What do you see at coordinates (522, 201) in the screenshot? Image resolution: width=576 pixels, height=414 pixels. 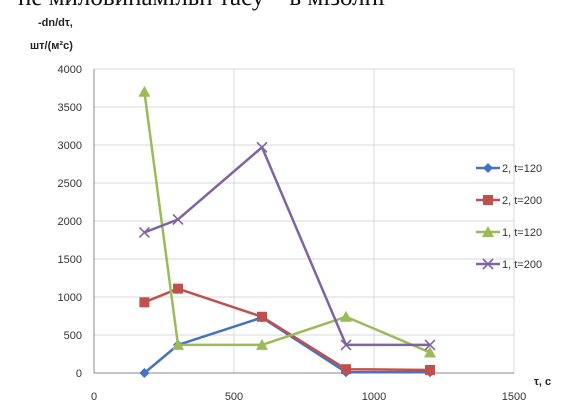 I see `legend-label: 2, t=200` at bounding box center [522, 201].